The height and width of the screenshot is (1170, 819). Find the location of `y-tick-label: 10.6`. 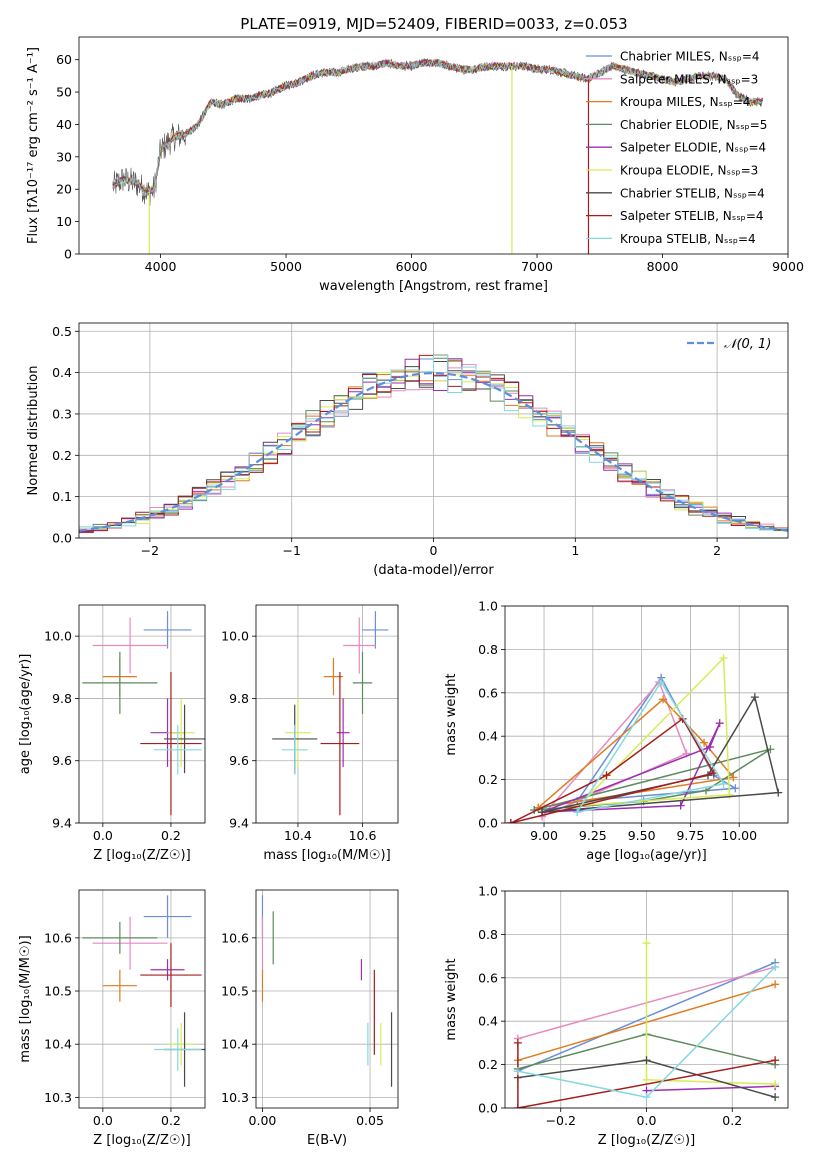

y-tick-label: 10.6 is located at coordinates (58, 937).